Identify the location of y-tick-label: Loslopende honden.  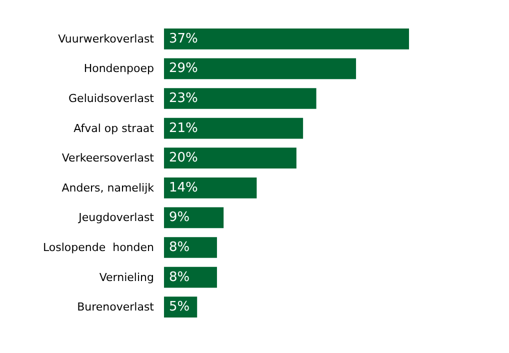
(98, 247).